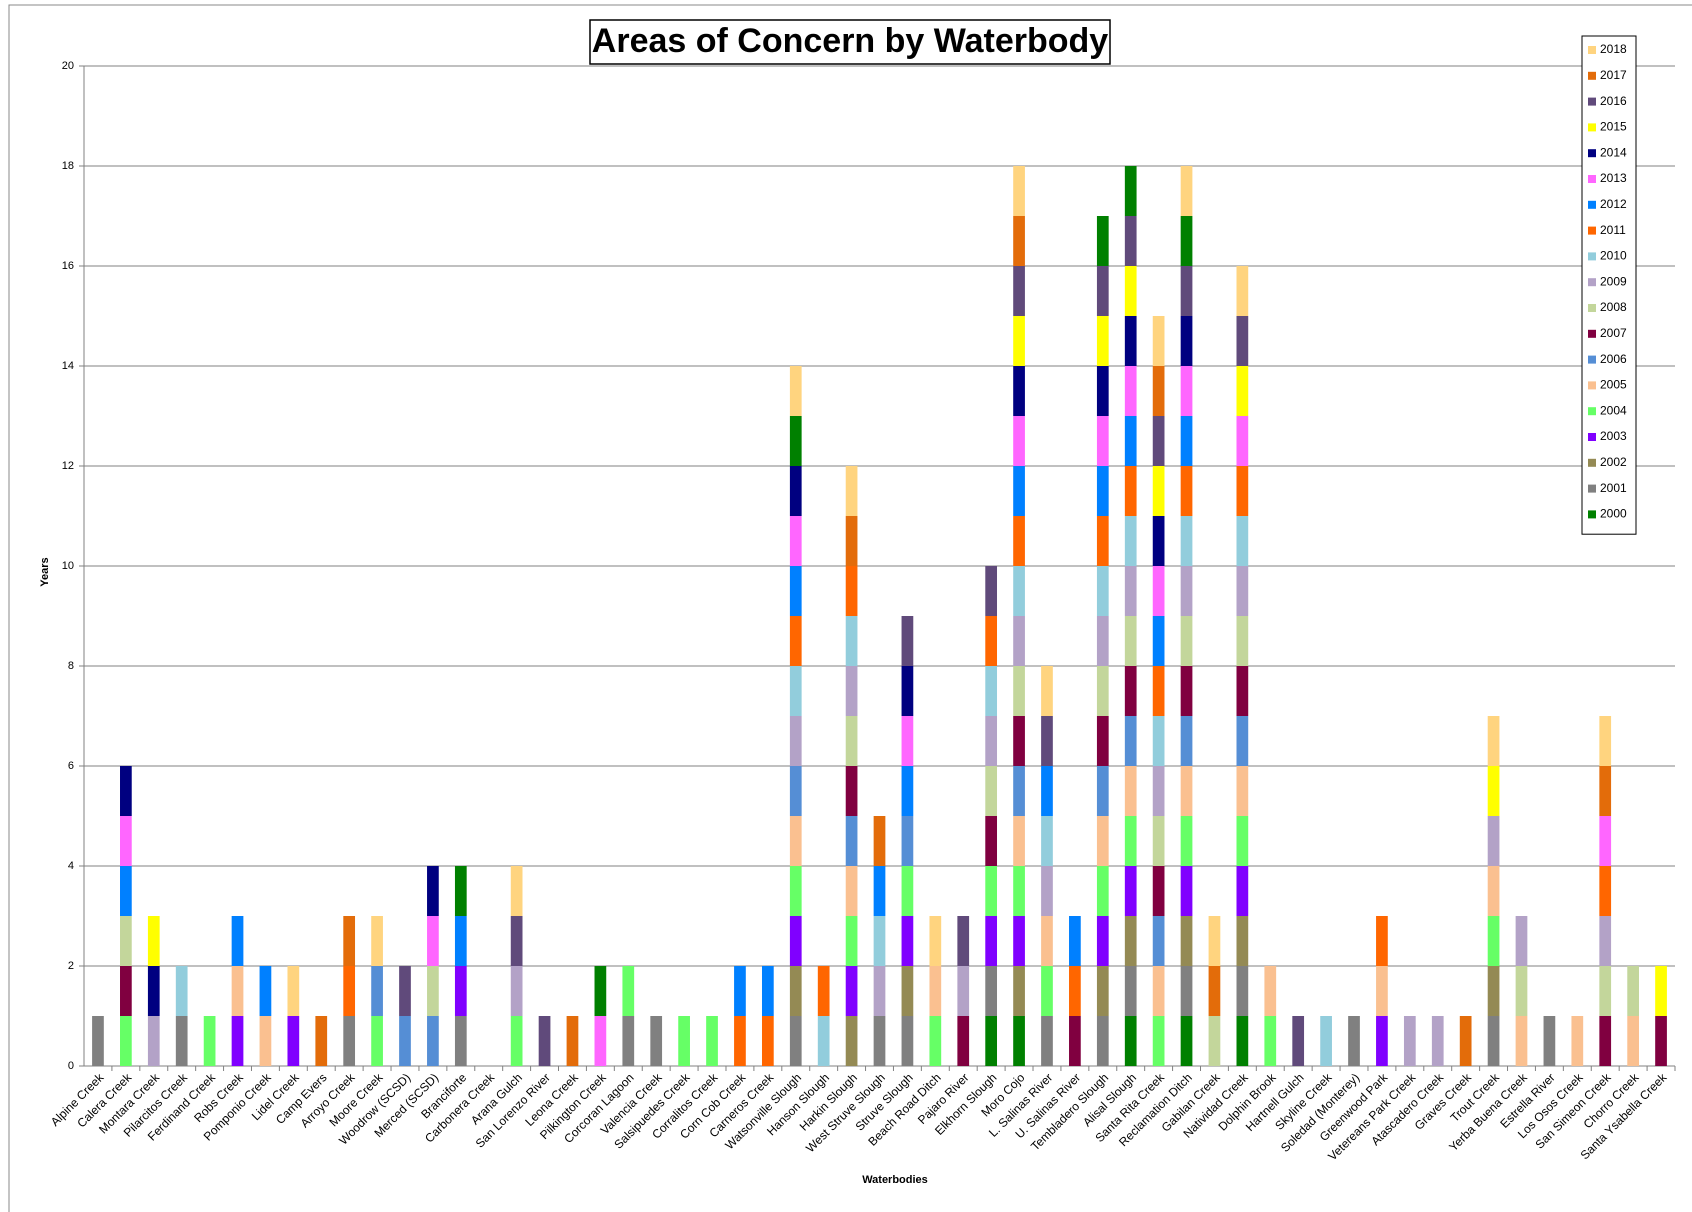 The height and width of the screenshot is (1212, 1692). I want to click on legend-label: 2011, so click(1613, 230).